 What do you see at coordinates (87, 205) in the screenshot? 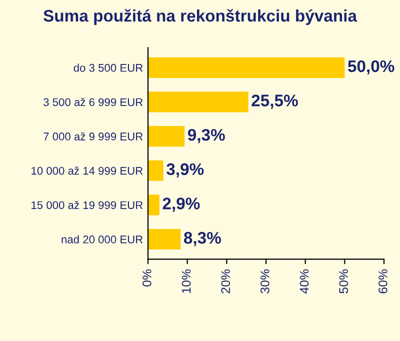
I see `y-tick-label: 15 000 až 19 999 EUR` at bounding box center [87, 205].